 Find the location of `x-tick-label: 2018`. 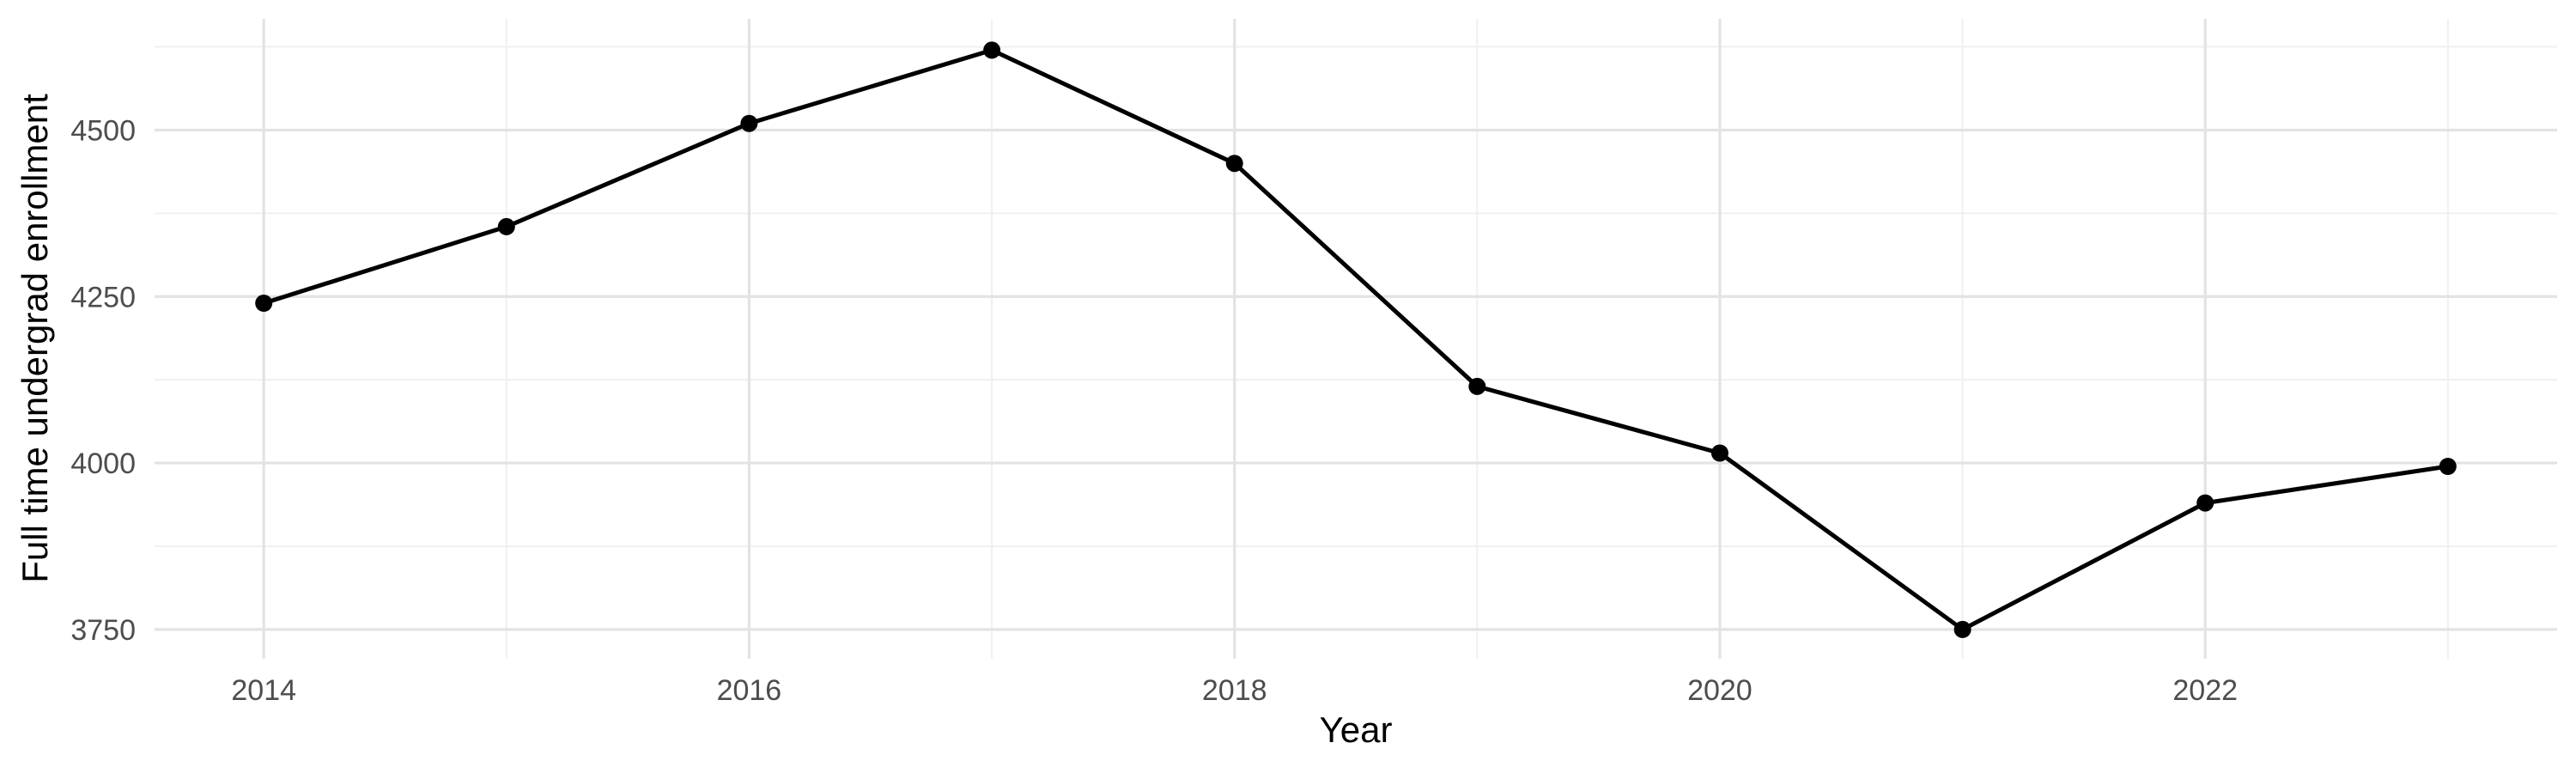

x-tick-label: 2018 is located at coordinates (1235, 690).